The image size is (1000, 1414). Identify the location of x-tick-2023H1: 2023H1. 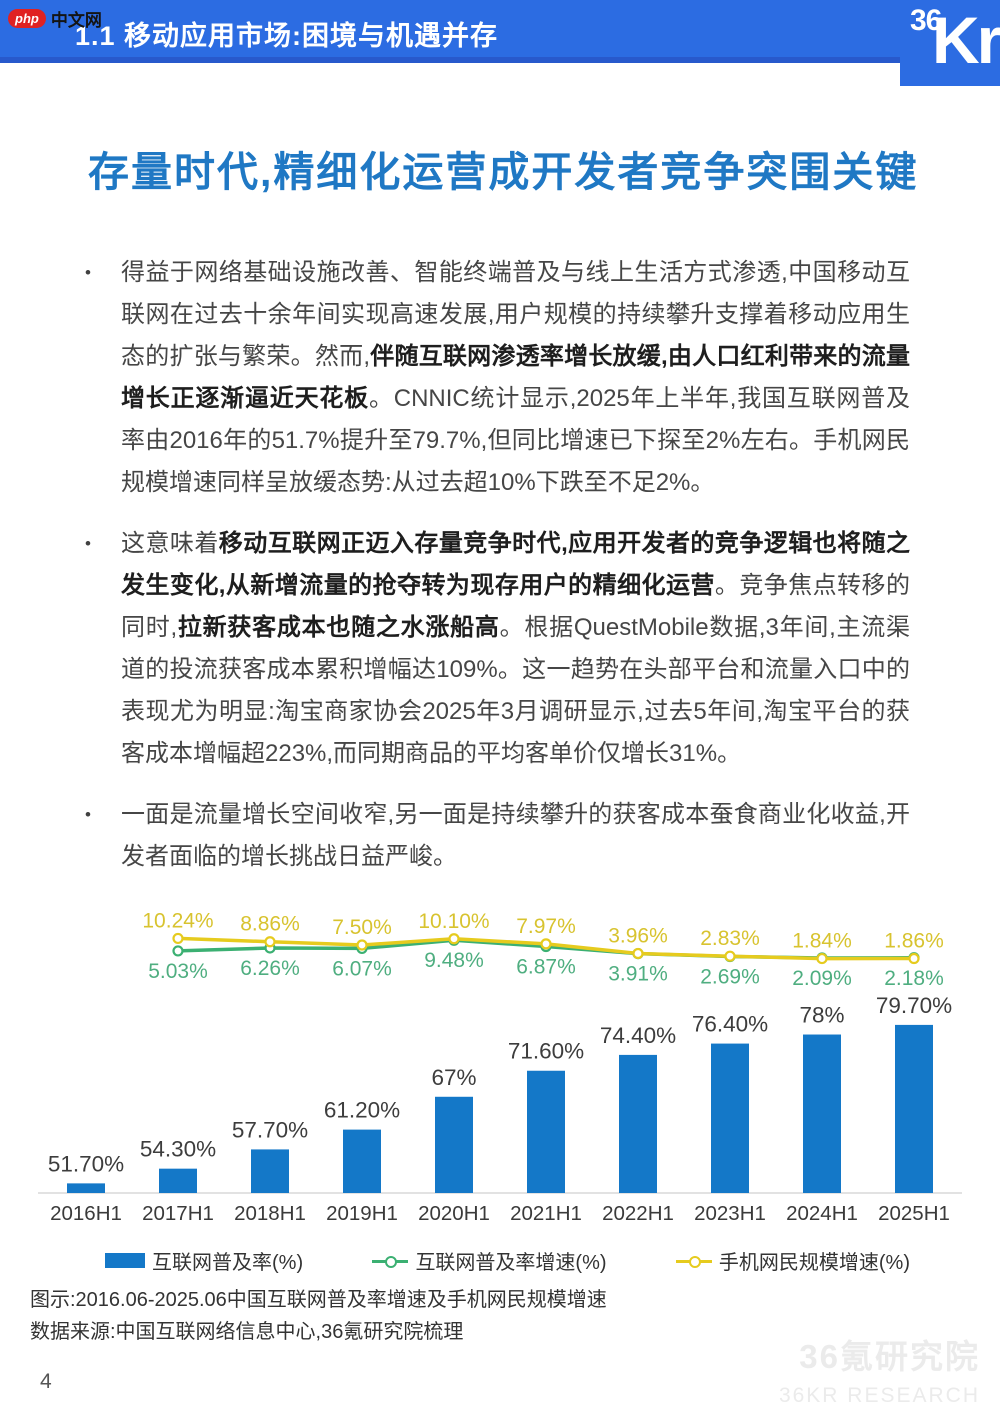
(730, 1213).